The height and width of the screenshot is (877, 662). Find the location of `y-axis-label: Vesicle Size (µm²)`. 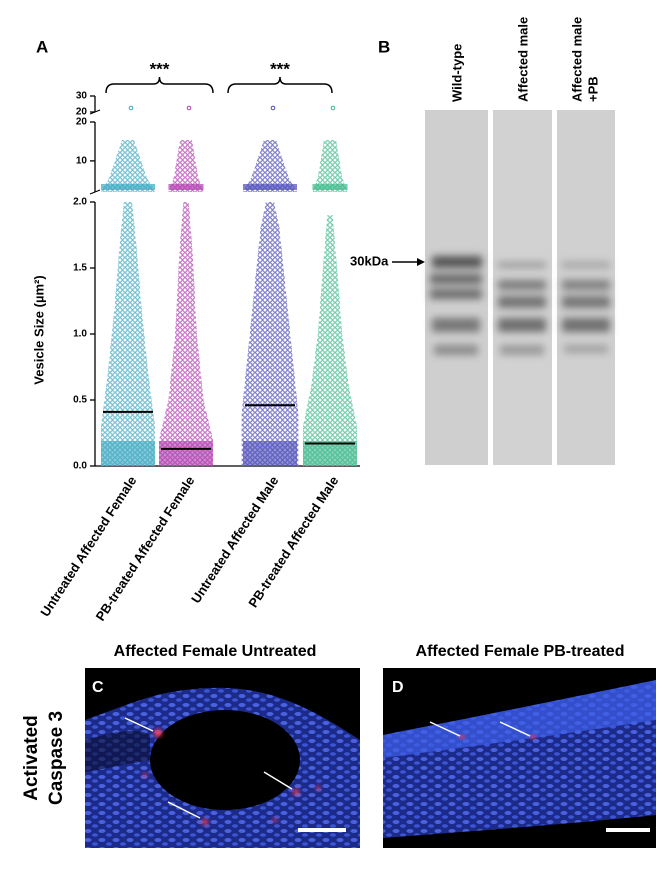

y-axis-label: Vesicle Size (µm²) is located at coordinates (38, 329).